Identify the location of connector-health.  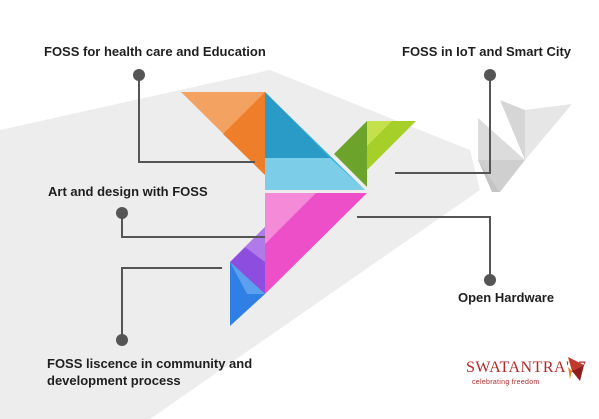
(196, 119).